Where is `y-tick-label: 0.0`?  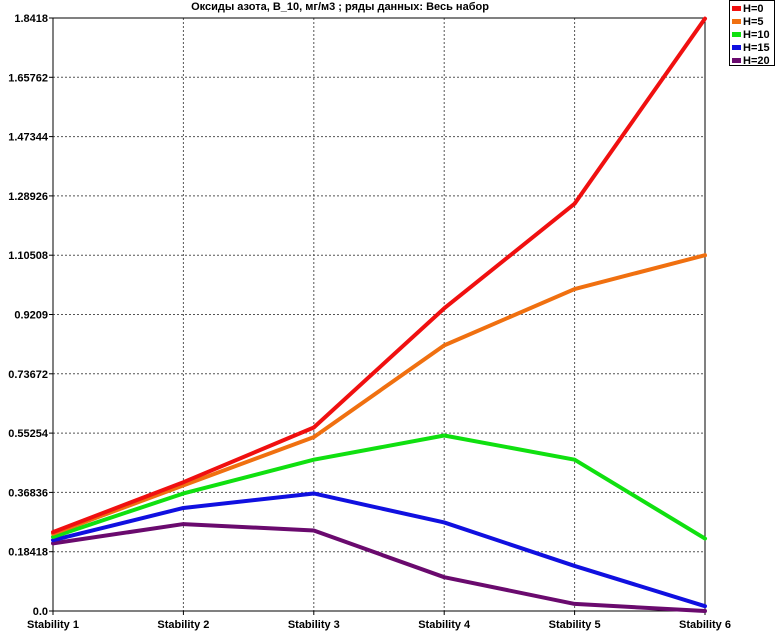 y-tick-label: 0.0 is located at coordinates (40, 612).